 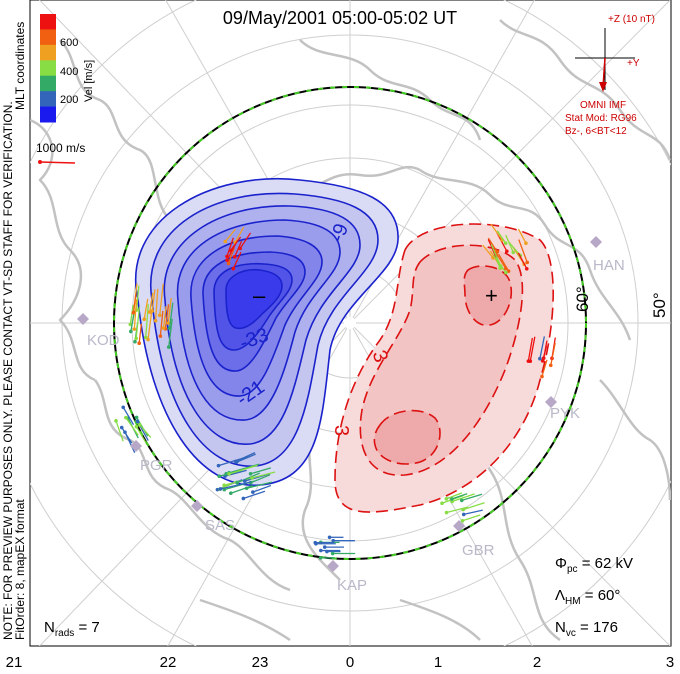 I want to click on station-label-pgr: PGR, so click(x=156, y=465).